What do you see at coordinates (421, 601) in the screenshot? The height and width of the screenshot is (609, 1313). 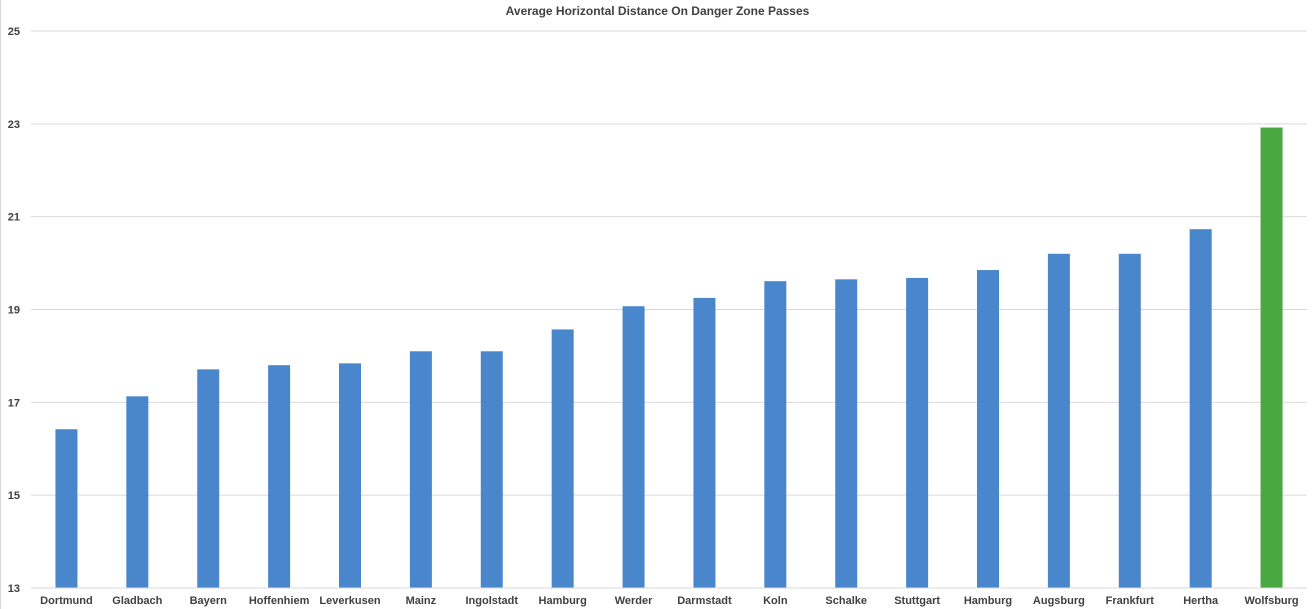 I see `x-category-label: Mainz` at bounding box center [421, 601].